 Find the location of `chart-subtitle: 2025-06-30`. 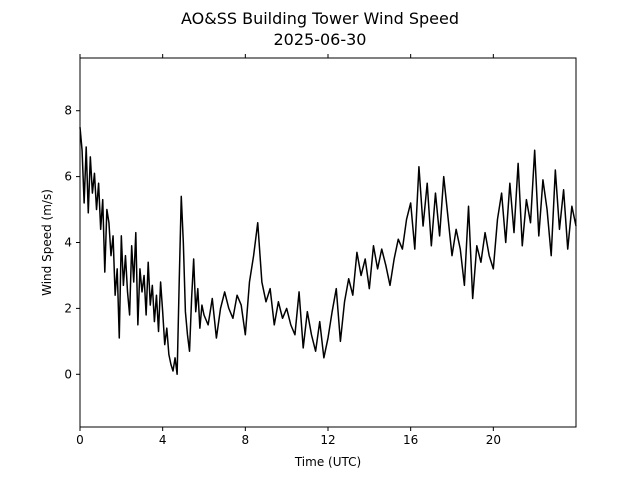

chart-subtitle: 2025-06-30 is located at coordinates (320, 39).